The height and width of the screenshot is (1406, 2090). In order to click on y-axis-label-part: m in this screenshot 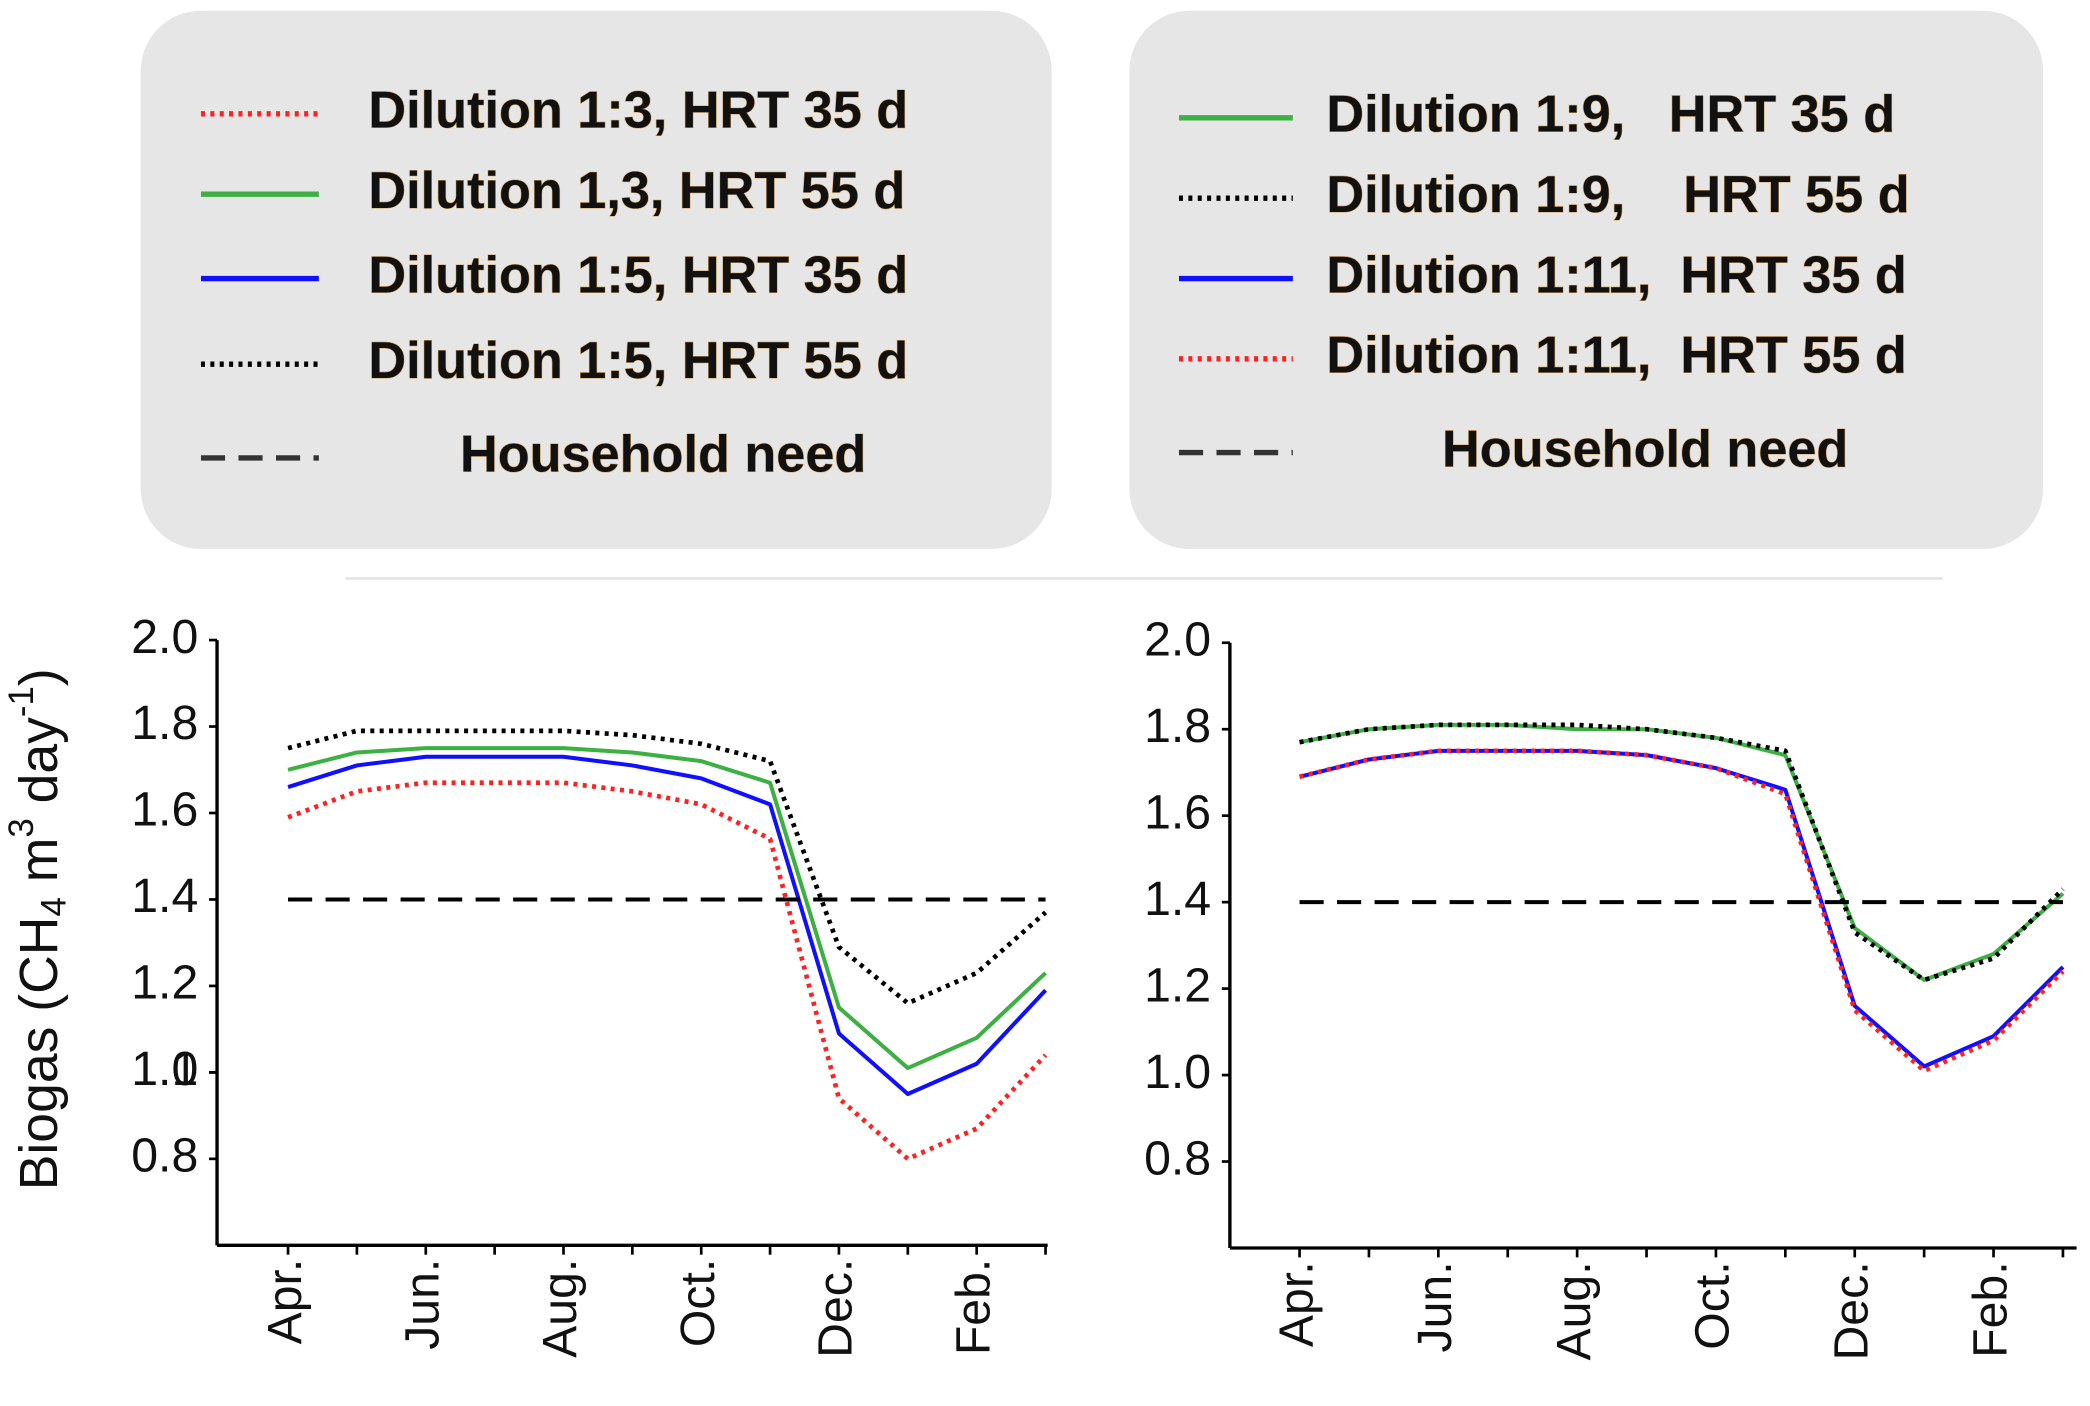, I will do `click(39, 867)`.